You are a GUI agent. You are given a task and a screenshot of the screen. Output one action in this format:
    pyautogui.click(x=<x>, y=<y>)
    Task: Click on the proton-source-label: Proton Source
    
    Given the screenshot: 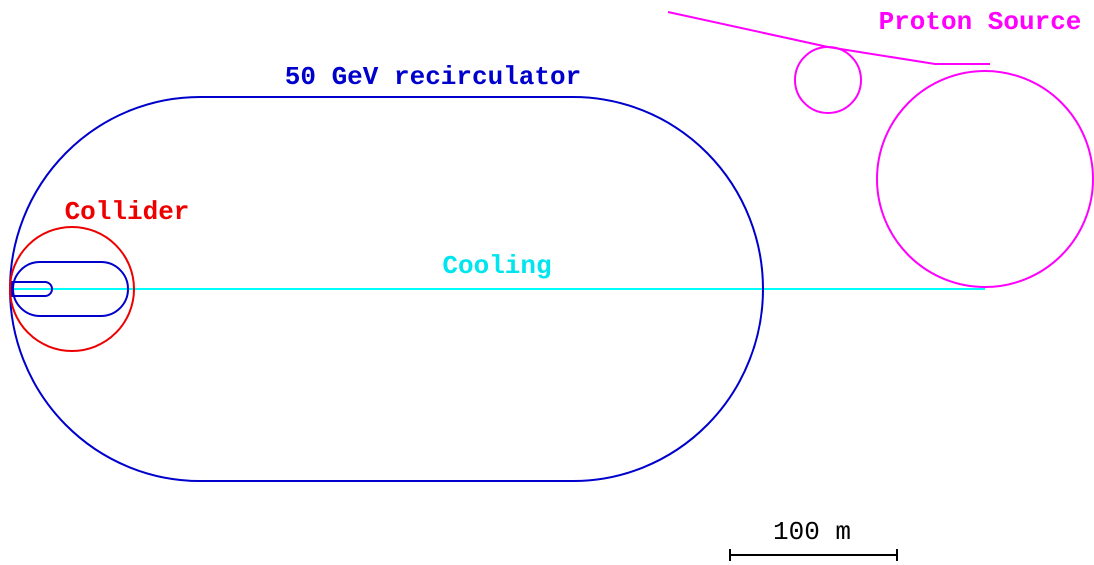 What is the action you would take?
    pyautogui.click(x=980, y=22)
    